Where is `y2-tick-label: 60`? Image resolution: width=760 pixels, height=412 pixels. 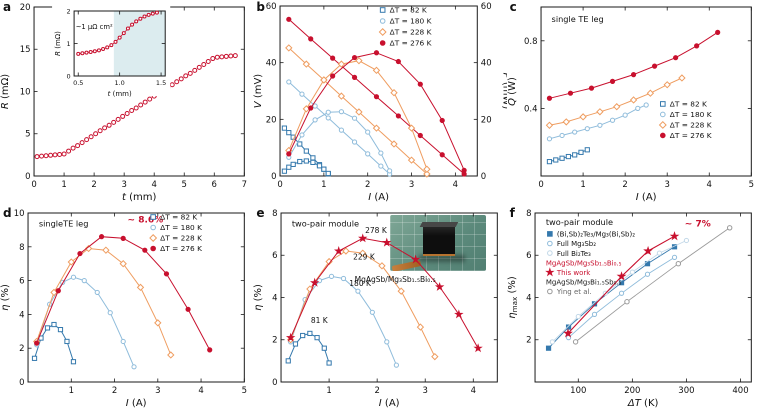
y2-tick-label: 60 is located at coordinates (486, 7).